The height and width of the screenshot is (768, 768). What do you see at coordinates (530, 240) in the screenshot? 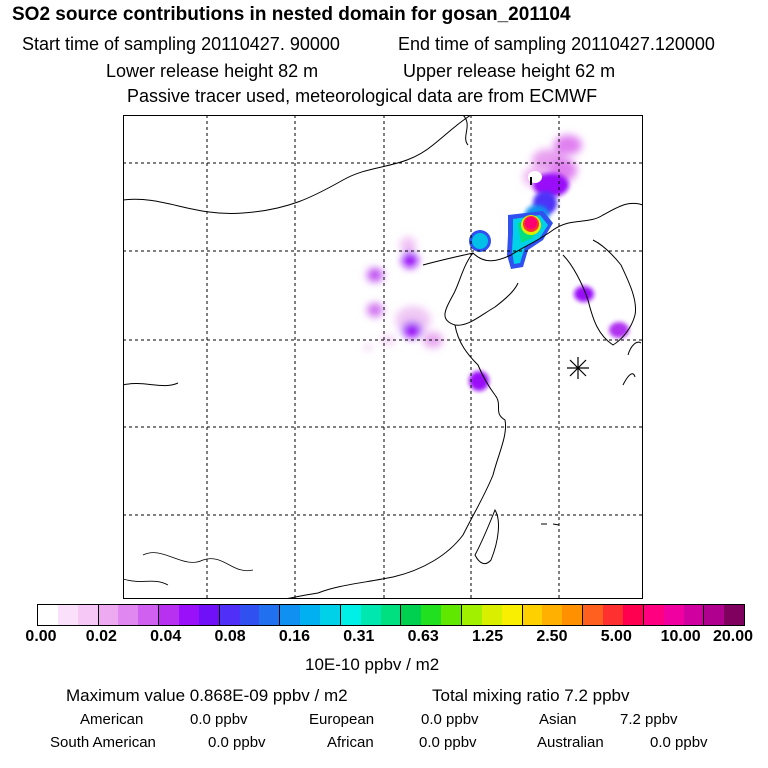
I see `plume-liaodong` at bounding box center [530, 240].